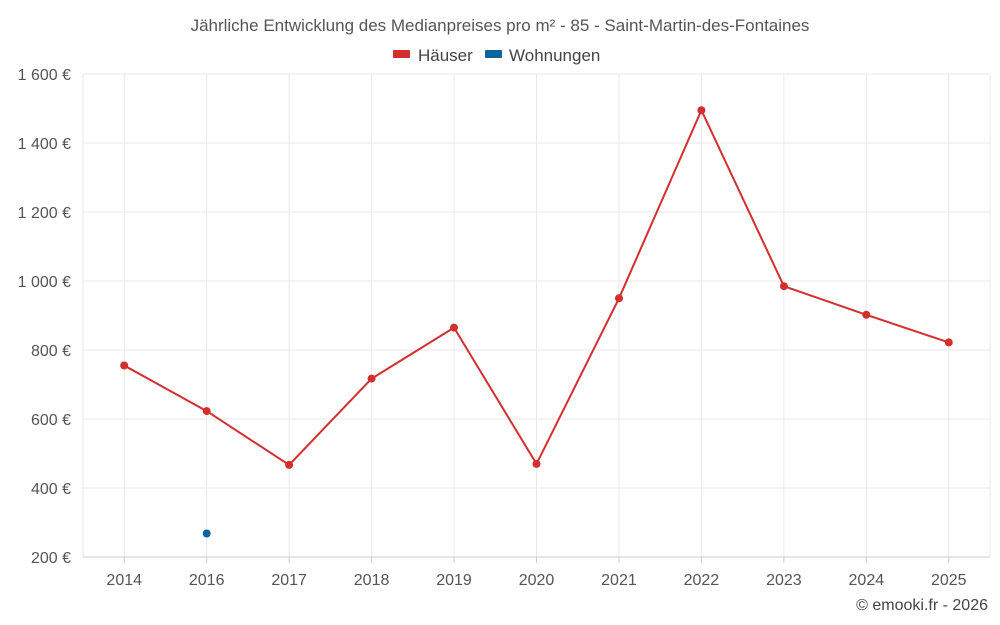 This screenshot has height=625, width=1000. What do you see at coordinates (124, 580) in the screenshot?
I see `x-tick-label: 2014` at bounding box center [124, 580].